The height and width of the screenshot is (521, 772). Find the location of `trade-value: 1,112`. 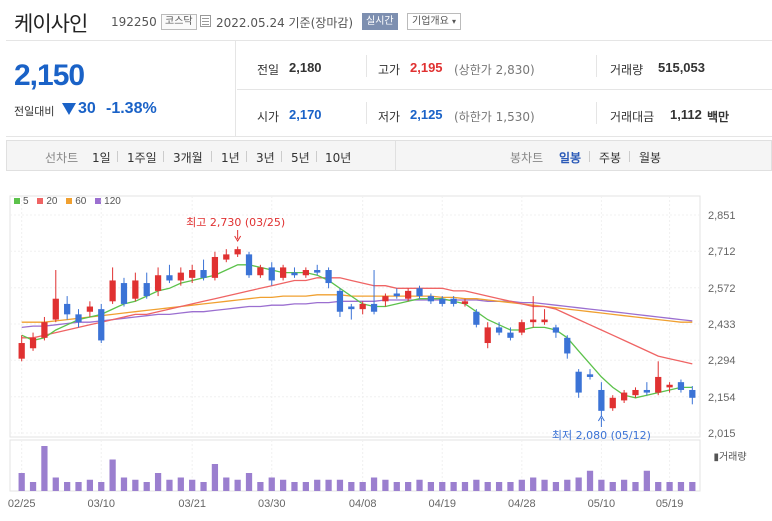

trade-value: 1,112 is located at coordinates (686, 114).